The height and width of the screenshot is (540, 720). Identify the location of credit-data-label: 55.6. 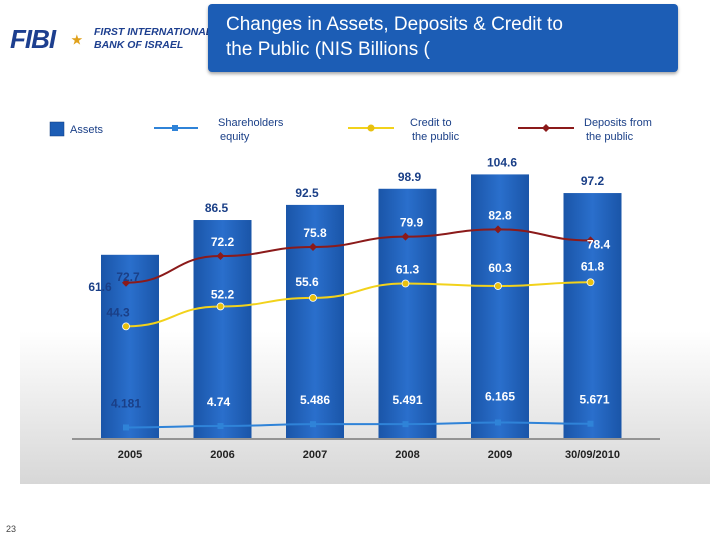
(307, 282).